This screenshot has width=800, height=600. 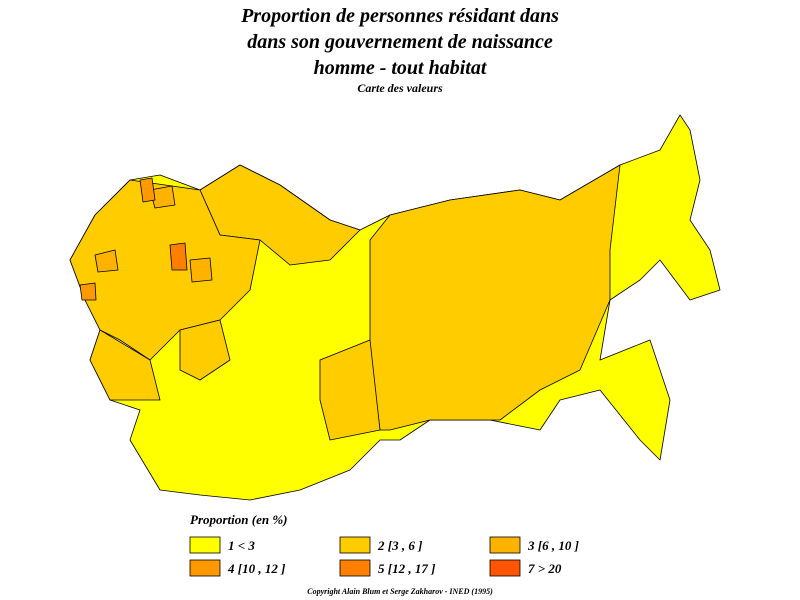 What do you see at coordinates (401, 68) in the screenshot?
I see `title-line: homme - tout habitat` at bounding box center [401, 68].